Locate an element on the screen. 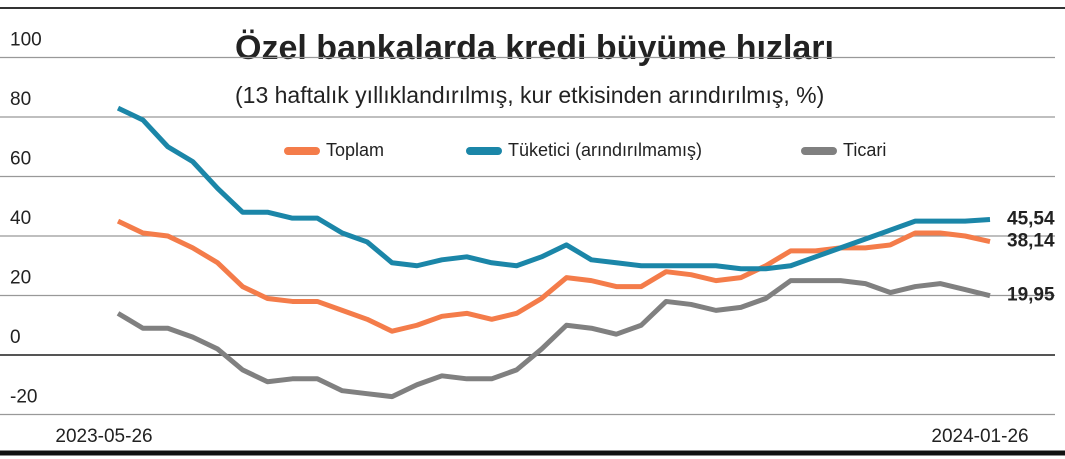 This screenshot has width=1065, height=459. y-tick-label: 60 is located at coordinates (20, 159).